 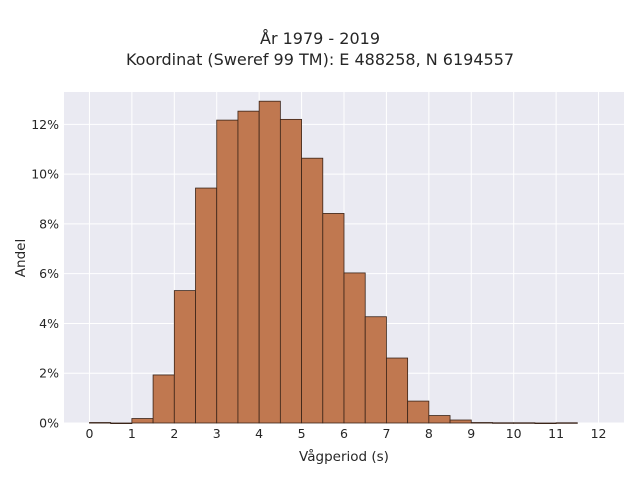 What do you see at coordinates (556, 433) in the screenshot?
I see `x-tick-label: 11` at bounding box center [556, 433].